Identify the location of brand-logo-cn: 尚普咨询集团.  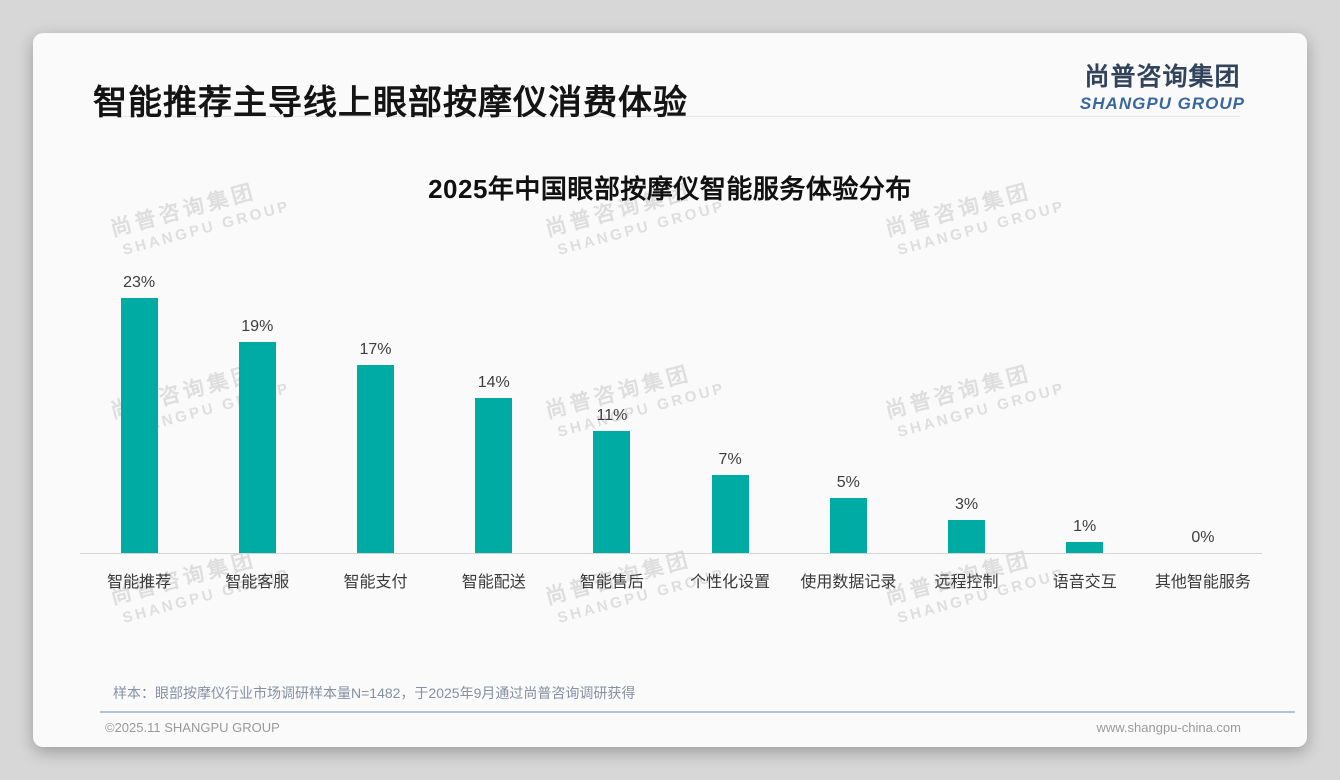
(1162, 77).